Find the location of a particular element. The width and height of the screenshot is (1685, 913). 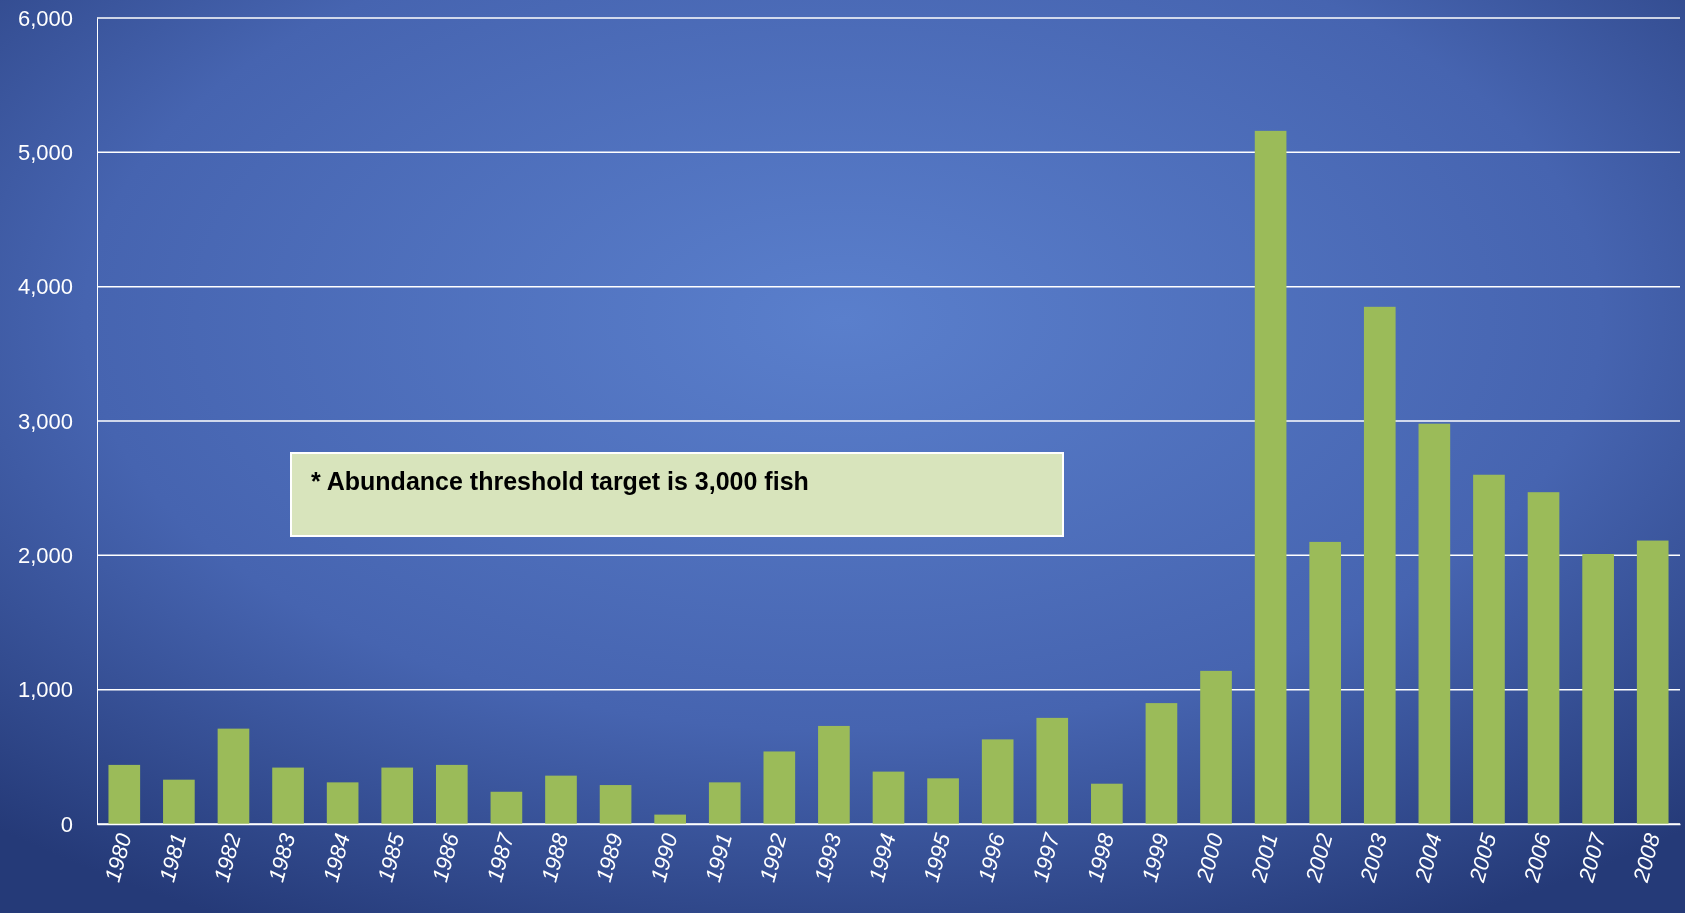

x-tick-label: 1998 is located at coordinates (1101, 857).